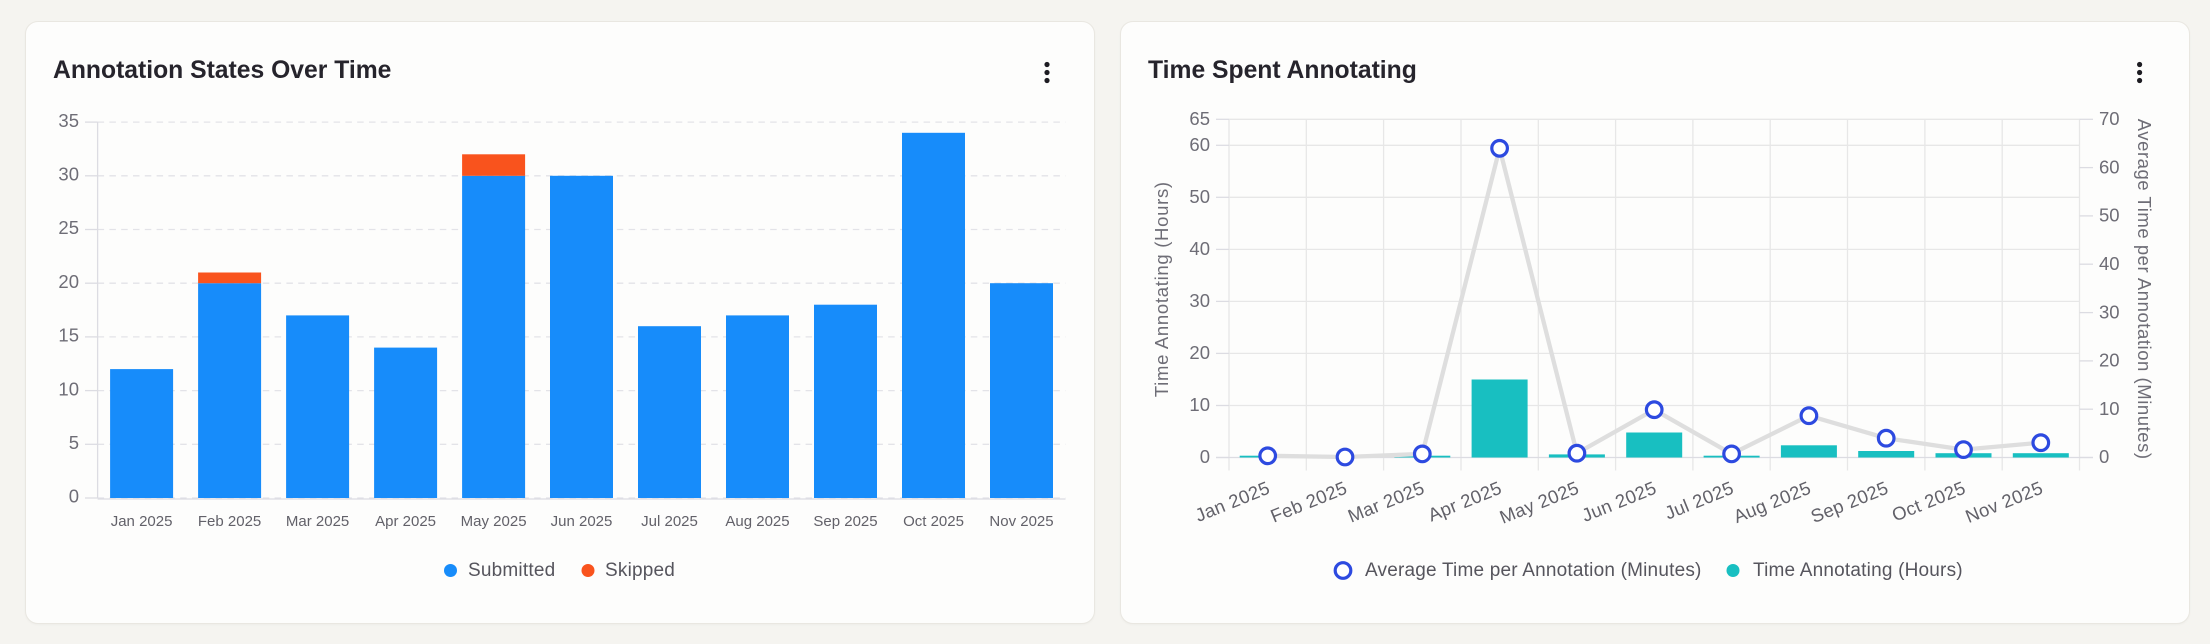  I want to click on svg-text: 15, so click(68, 335).